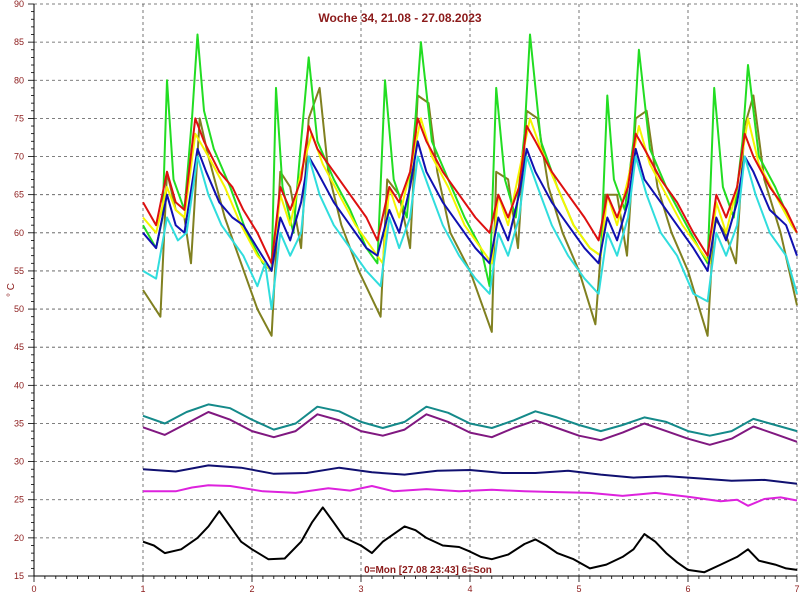  What do you see at coordinates (19, 538) in the screenshot?
I see `y-tick-label: 20` at bounding box center [19, 538].